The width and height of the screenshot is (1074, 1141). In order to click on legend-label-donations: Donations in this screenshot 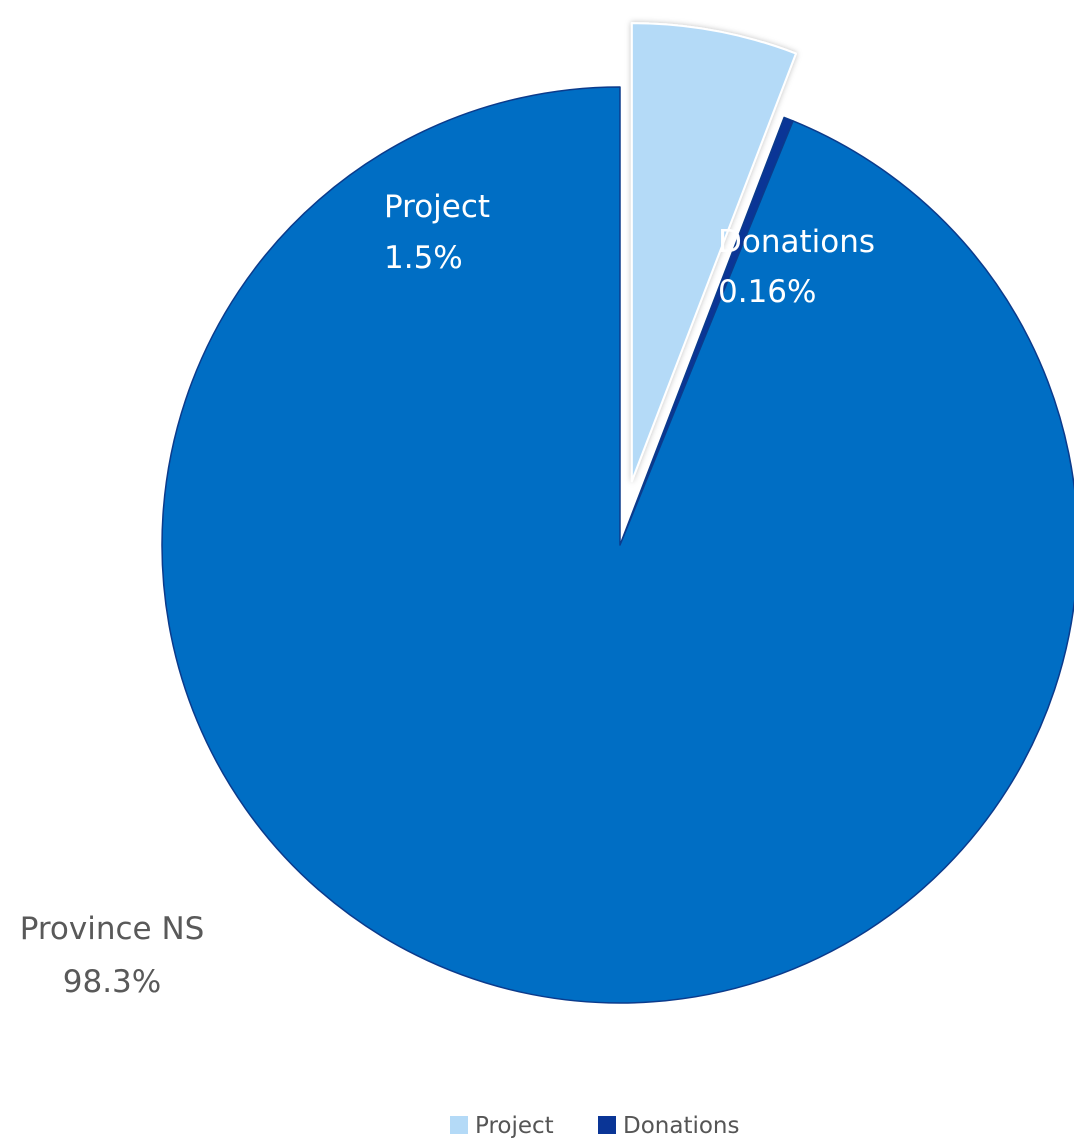, I will do `click(681, 1126)`.